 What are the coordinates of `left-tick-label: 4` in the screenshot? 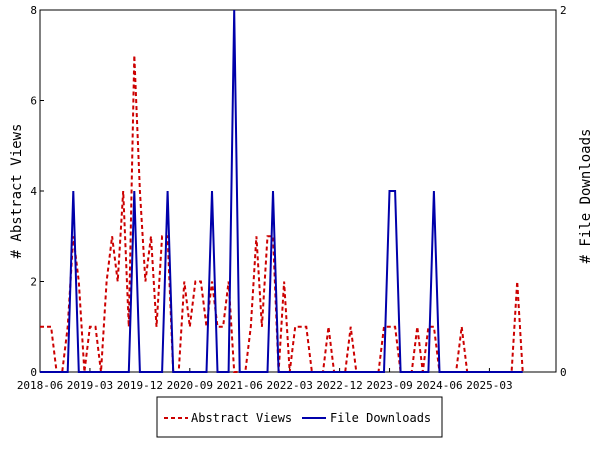 It's located at (33, 191).